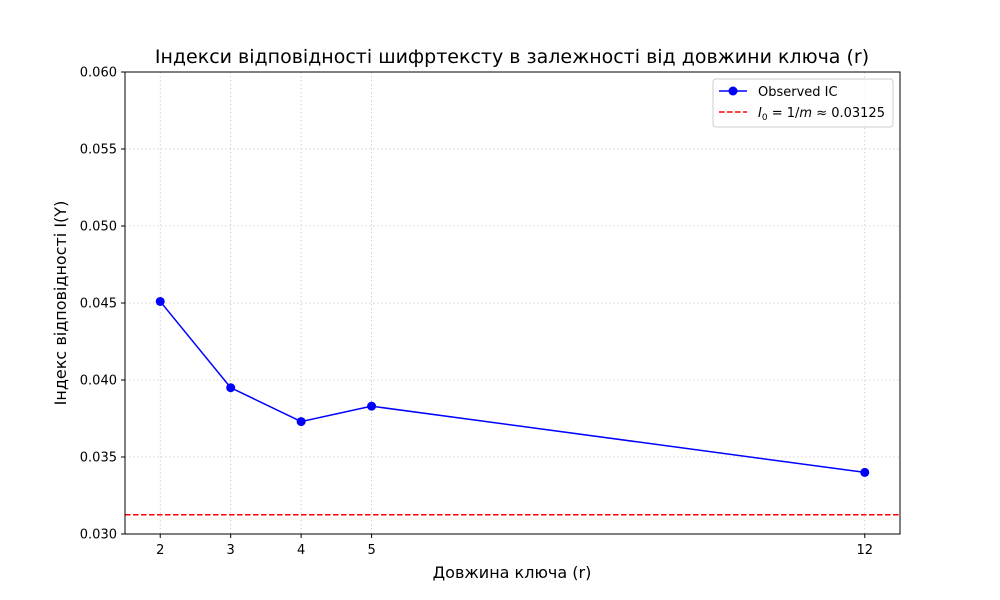 The height and width of the screenshot is (600, 1000). What do you see at coordinates (760, 113) in the screenshot?
I see `legend-ref-symbol: I` at bounding box center [760, 113].